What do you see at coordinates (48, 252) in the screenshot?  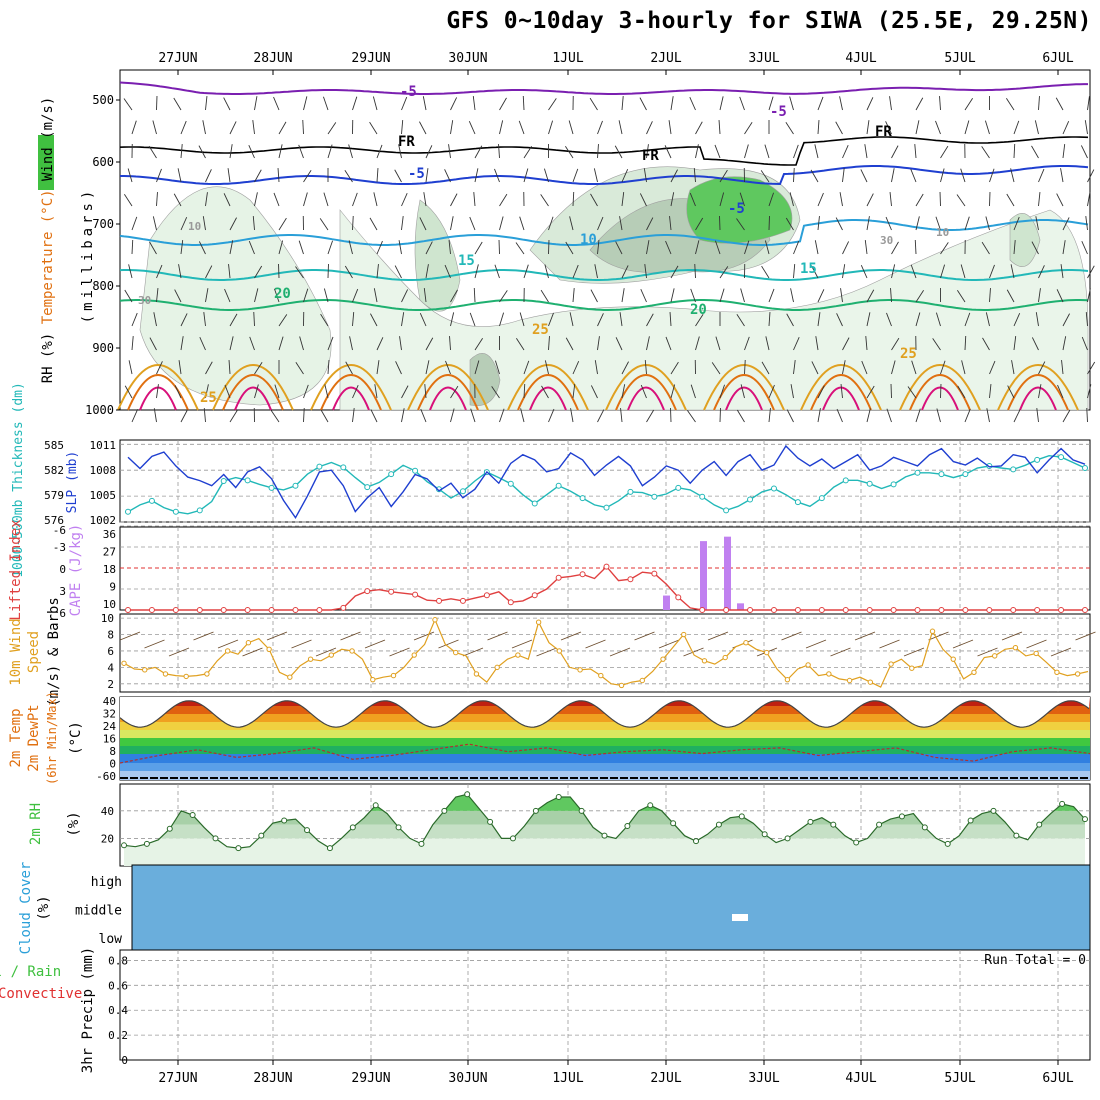 I see `side-label-part: Temperature (°C)` at bounding box center [48, 252].